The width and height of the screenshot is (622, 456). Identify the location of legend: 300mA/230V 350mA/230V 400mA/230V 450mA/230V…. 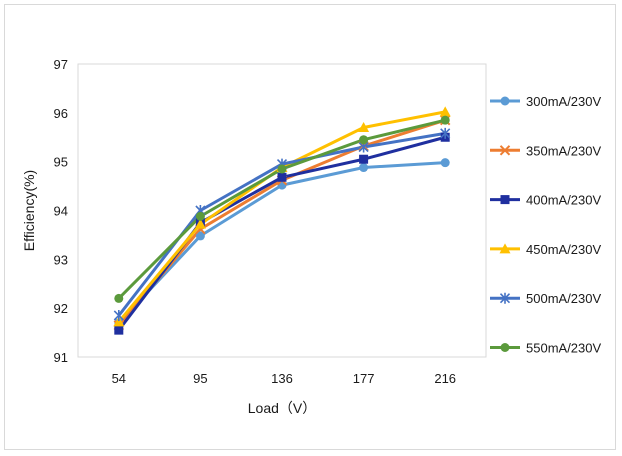
(545, 225).